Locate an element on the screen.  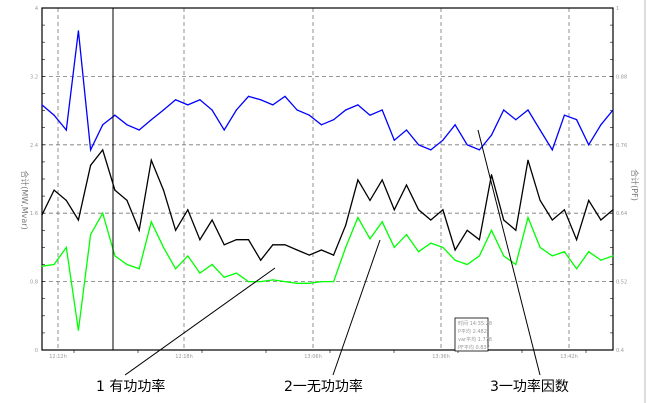
right-tick-label: 0.88 is located at coordinates (621, 77).